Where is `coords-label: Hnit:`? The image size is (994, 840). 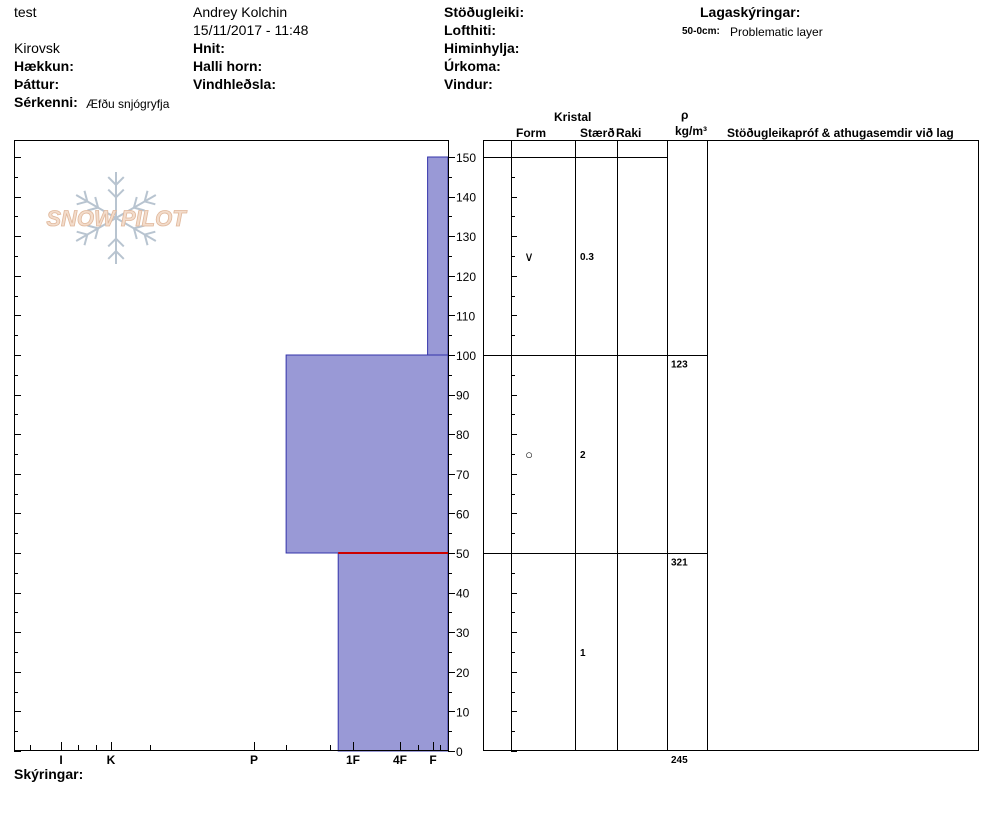
coords-label: Hnit: is located at coordinates (209, 48).